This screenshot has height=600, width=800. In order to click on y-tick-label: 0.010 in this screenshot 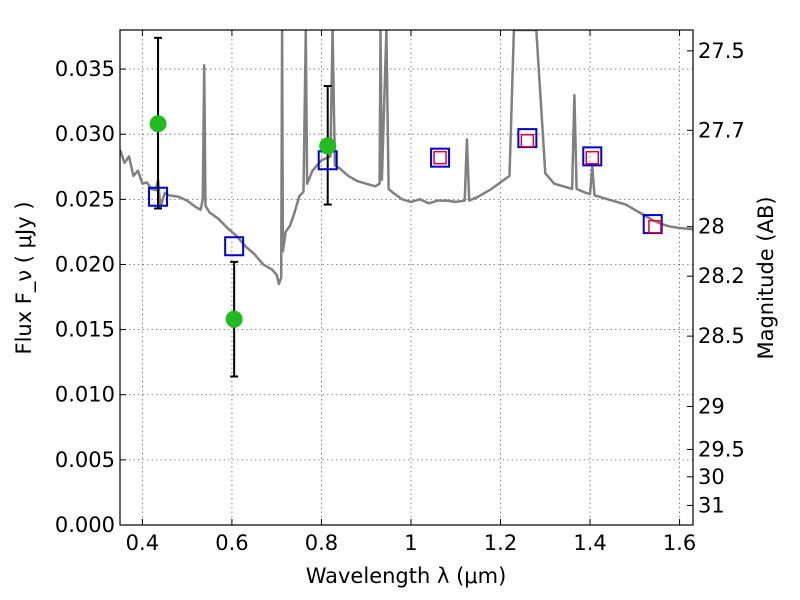, I will do `click(85, 395)`.